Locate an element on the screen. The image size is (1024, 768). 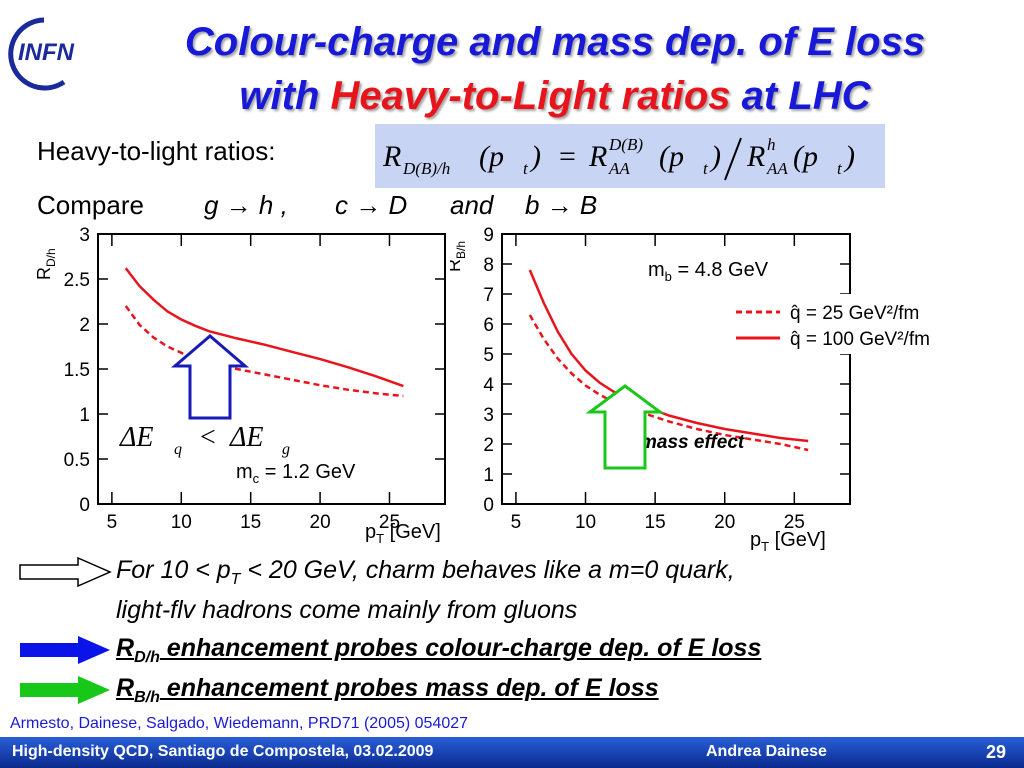
series-line-solid is located at coordinates (264, 327).